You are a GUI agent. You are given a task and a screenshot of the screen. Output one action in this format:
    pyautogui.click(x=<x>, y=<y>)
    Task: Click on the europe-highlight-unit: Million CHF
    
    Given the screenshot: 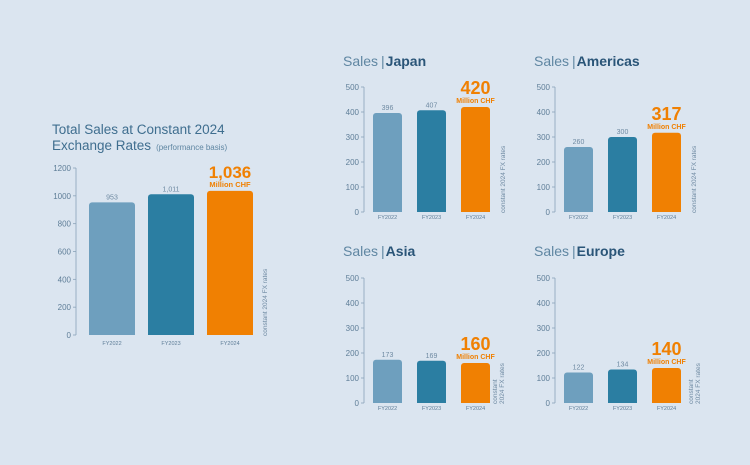 What is the action you would take?
    pyautogui.click(x=666, y=362)
    